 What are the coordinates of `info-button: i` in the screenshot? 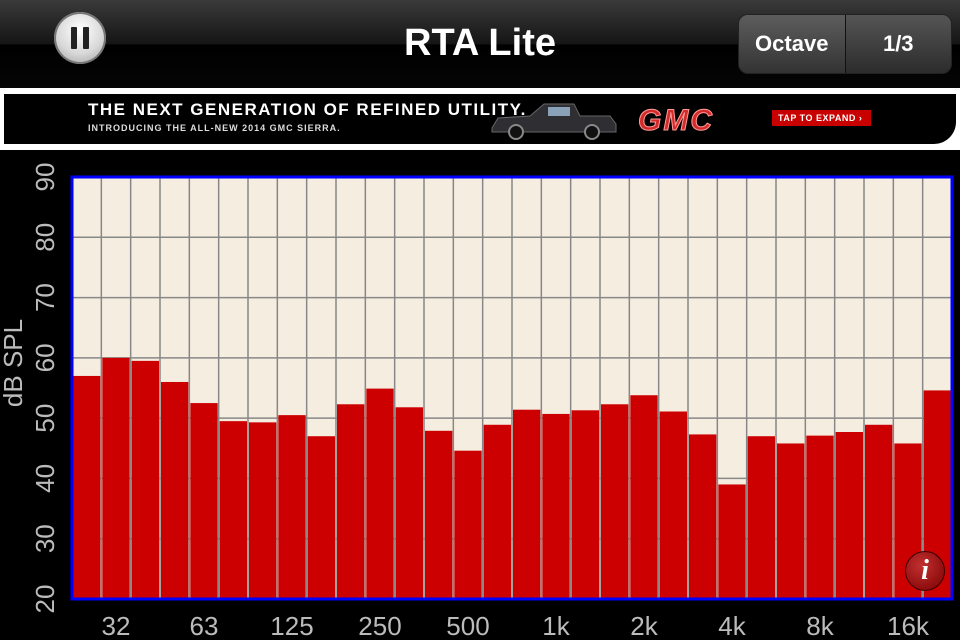 It's located at (925, 571).